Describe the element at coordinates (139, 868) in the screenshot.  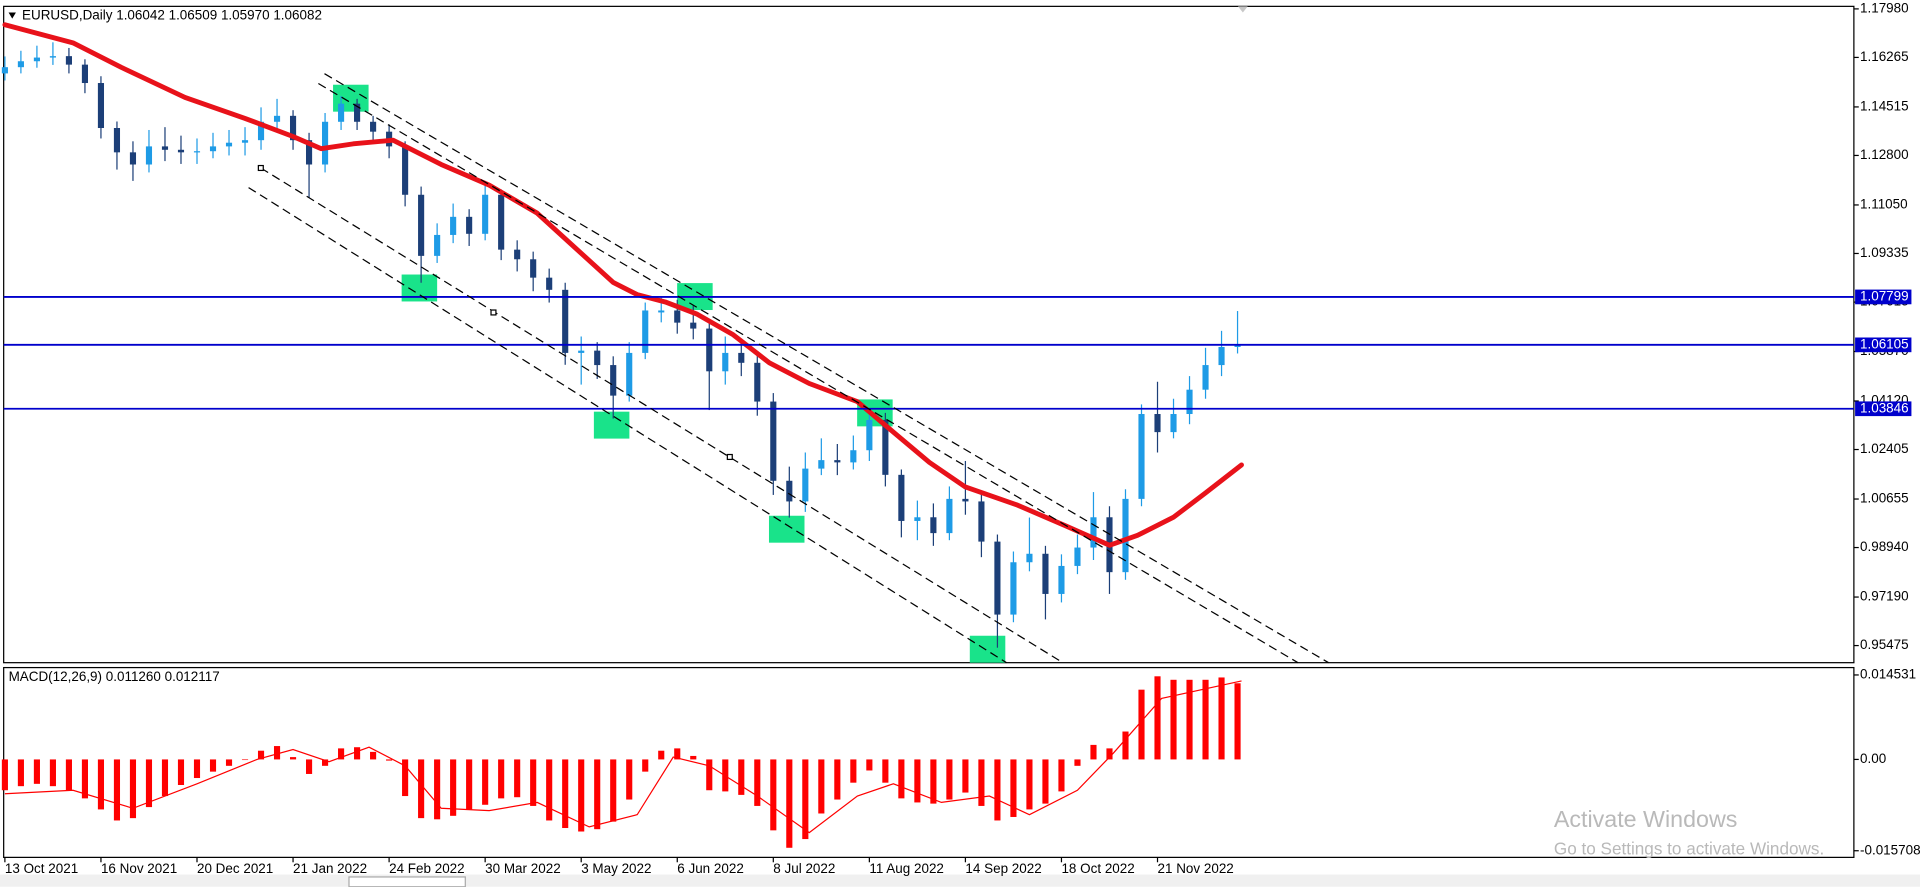
I see `x-tick-label: 16 Nov 2021` at that location.